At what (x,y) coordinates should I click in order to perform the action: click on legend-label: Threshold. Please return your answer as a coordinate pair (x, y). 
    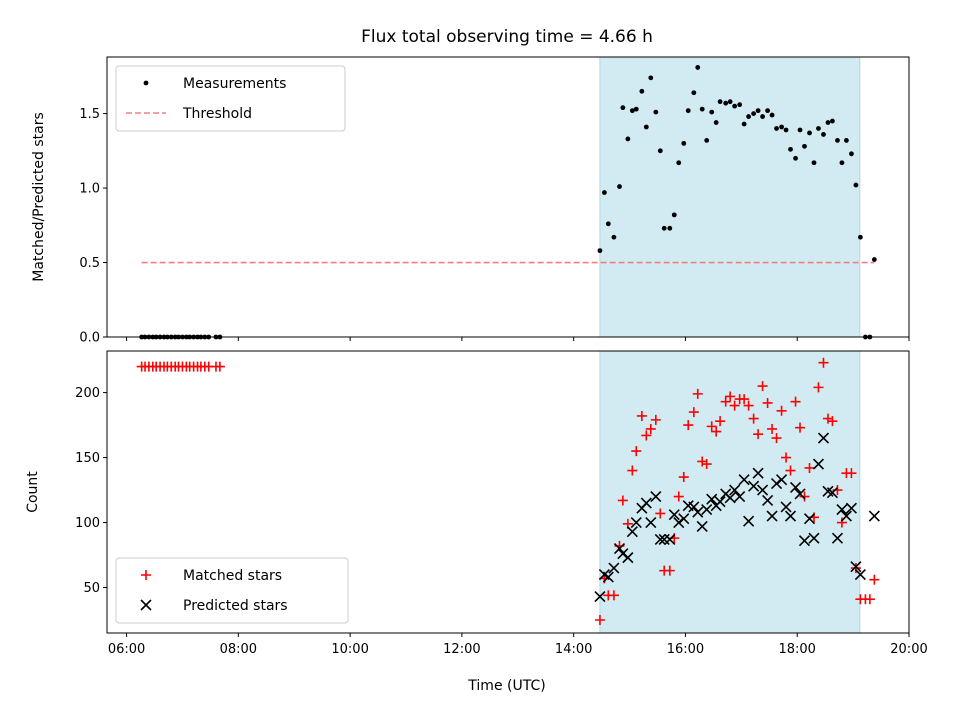
    Looking at the image, I should click on (217, 114).